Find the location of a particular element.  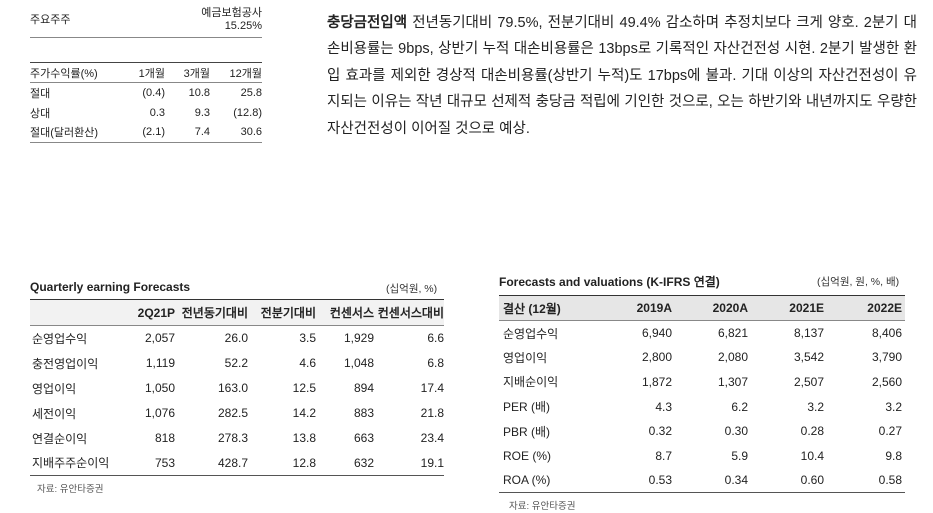

row-label: 충전영업이익 is located at coordinates (65, 363).